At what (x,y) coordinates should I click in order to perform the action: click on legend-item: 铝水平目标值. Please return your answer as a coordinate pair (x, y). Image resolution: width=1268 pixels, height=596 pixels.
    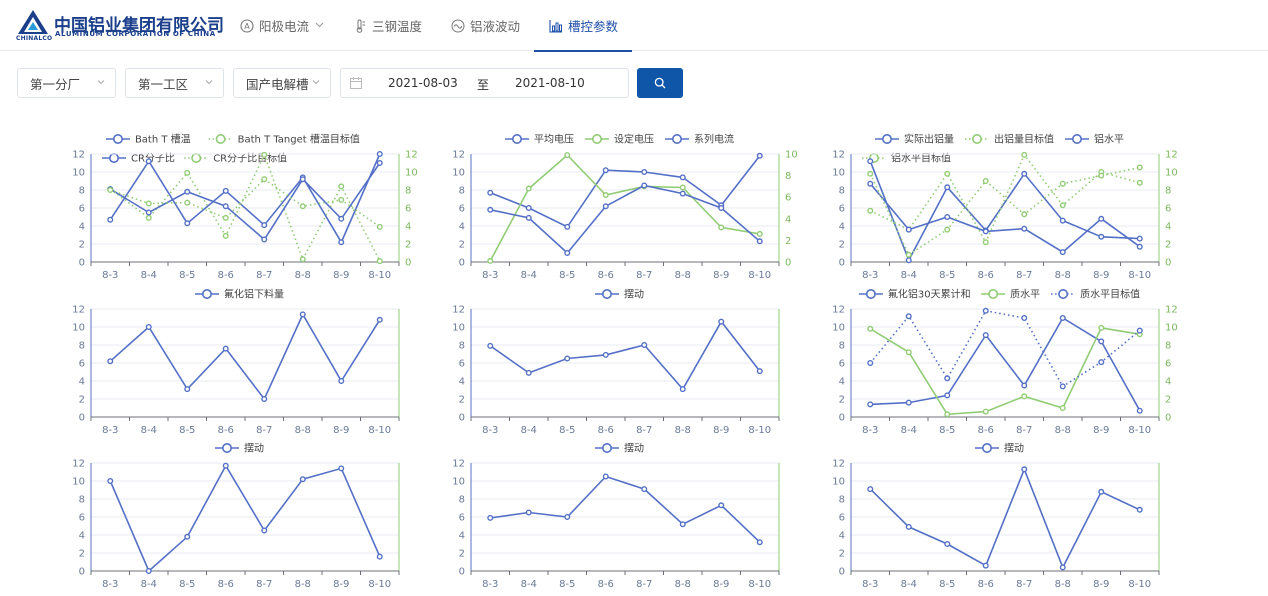
    Looking at the image, I should click on (906, 158).